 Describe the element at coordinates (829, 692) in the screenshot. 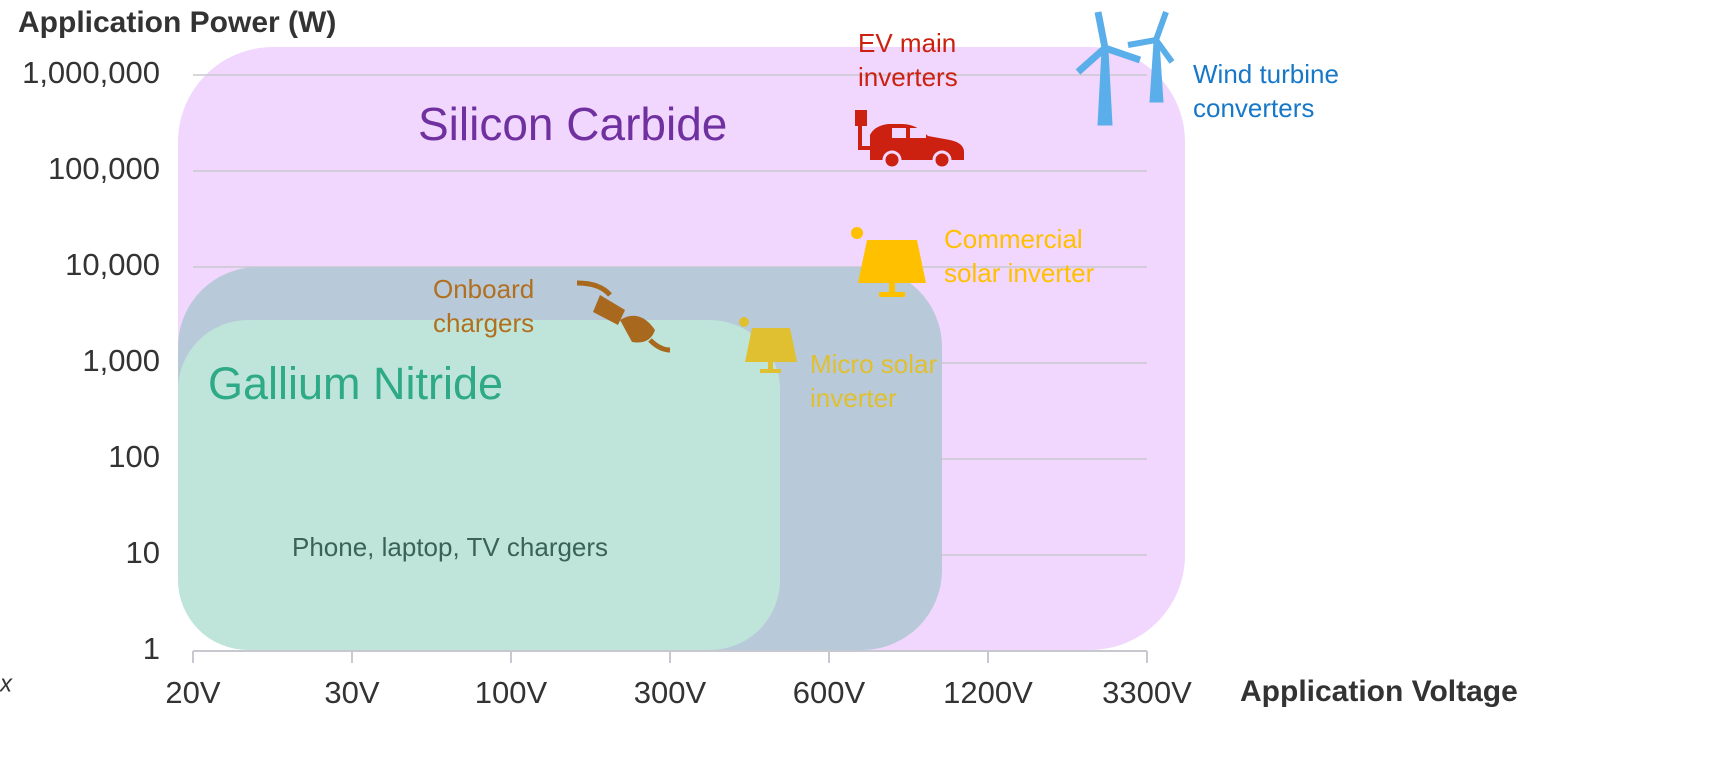

I see `x-tick-label: 600V` at that location.